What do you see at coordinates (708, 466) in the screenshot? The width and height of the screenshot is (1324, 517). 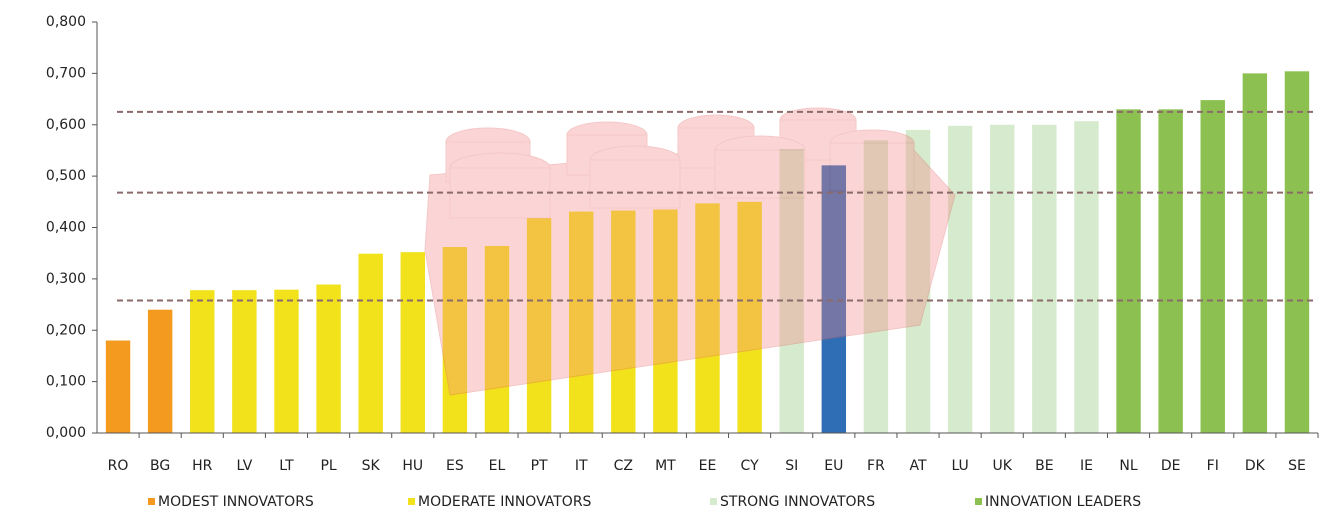 I see `x-tick-label: EE` at bounding box center [708, 466].